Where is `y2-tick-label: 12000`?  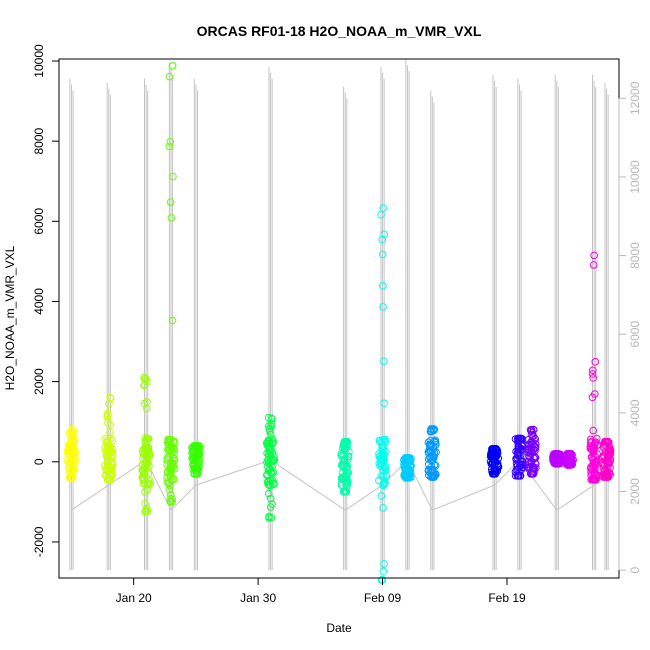 y2-tick-label: 12000 is located at coordinates (635, 98).